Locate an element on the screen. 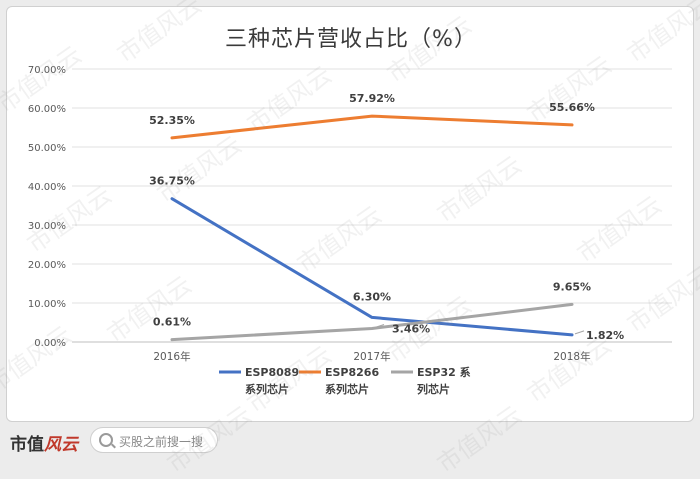 Image resolution: width=700 pixels, height=479 pixels. y-tick-label: 30.00% is located at coordinates (47, 226).